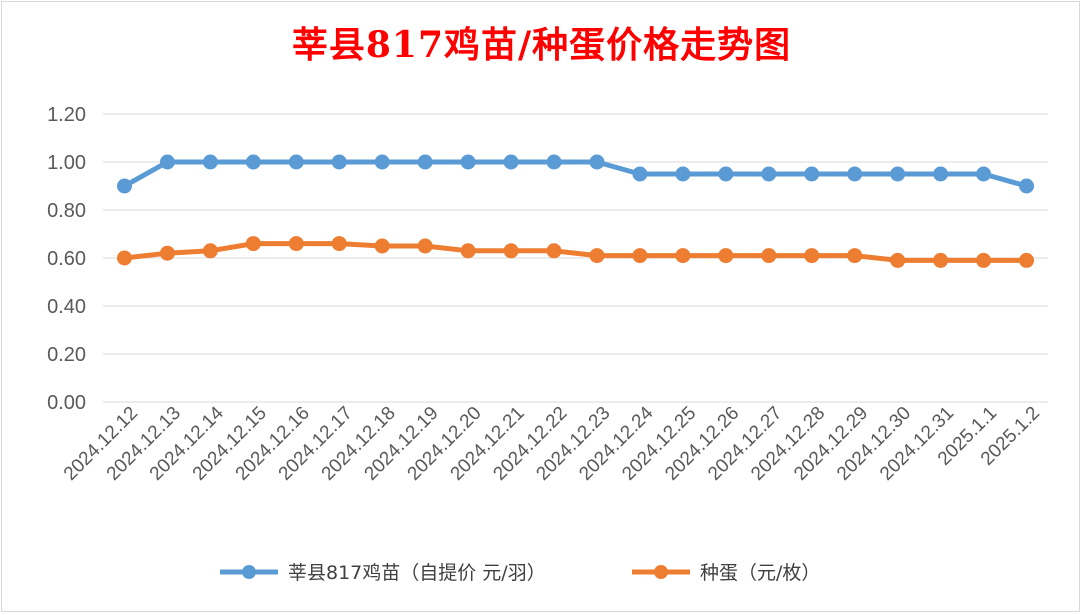  I want to click on legend-label: 莘县817鸡苗（自提价 元/羽）, so click(417, 573).